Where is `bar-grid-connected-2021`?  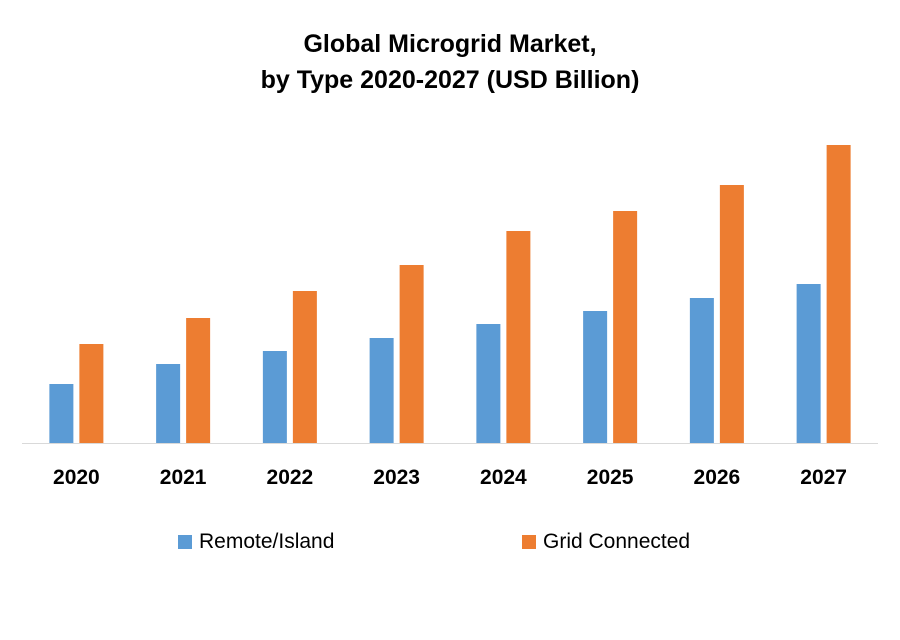 bar-grid-connected-2021 is located at coordinates (198, 380).